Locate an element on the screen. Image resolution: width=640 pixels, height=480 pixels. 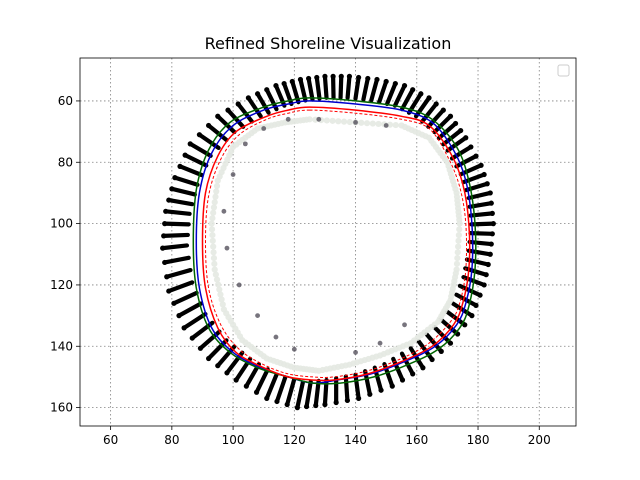
y-tick-label: 160 is located at coordinates (61, 408).